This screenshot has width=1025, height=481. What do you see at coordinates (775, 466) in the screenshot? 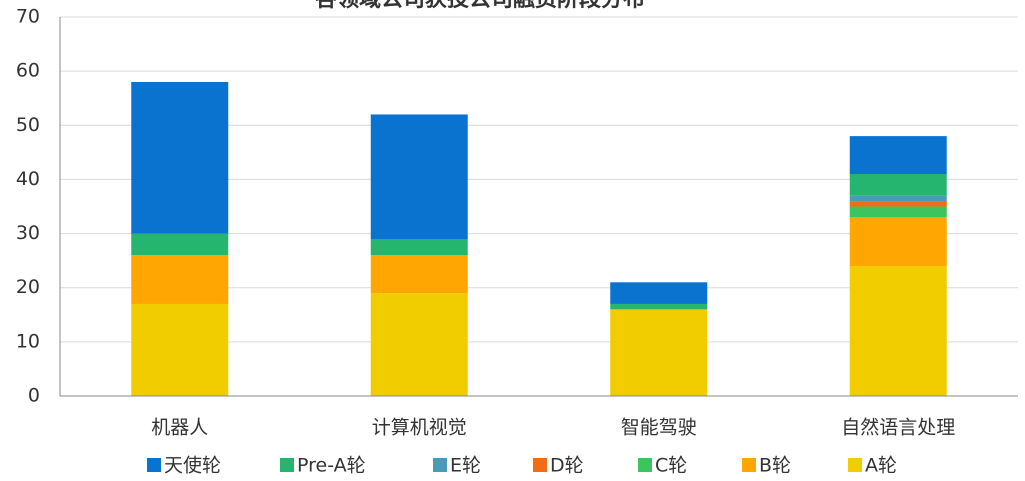
I see `legend-label: B轮` at bounding box center [775, 466].